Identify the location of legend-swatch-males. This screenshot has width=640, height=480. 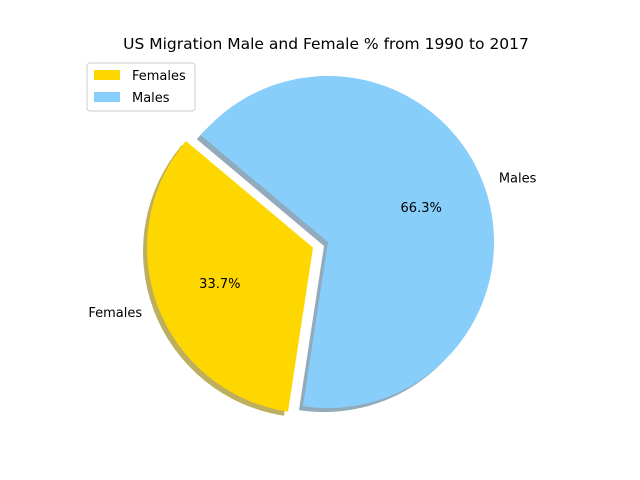
(107, 97).